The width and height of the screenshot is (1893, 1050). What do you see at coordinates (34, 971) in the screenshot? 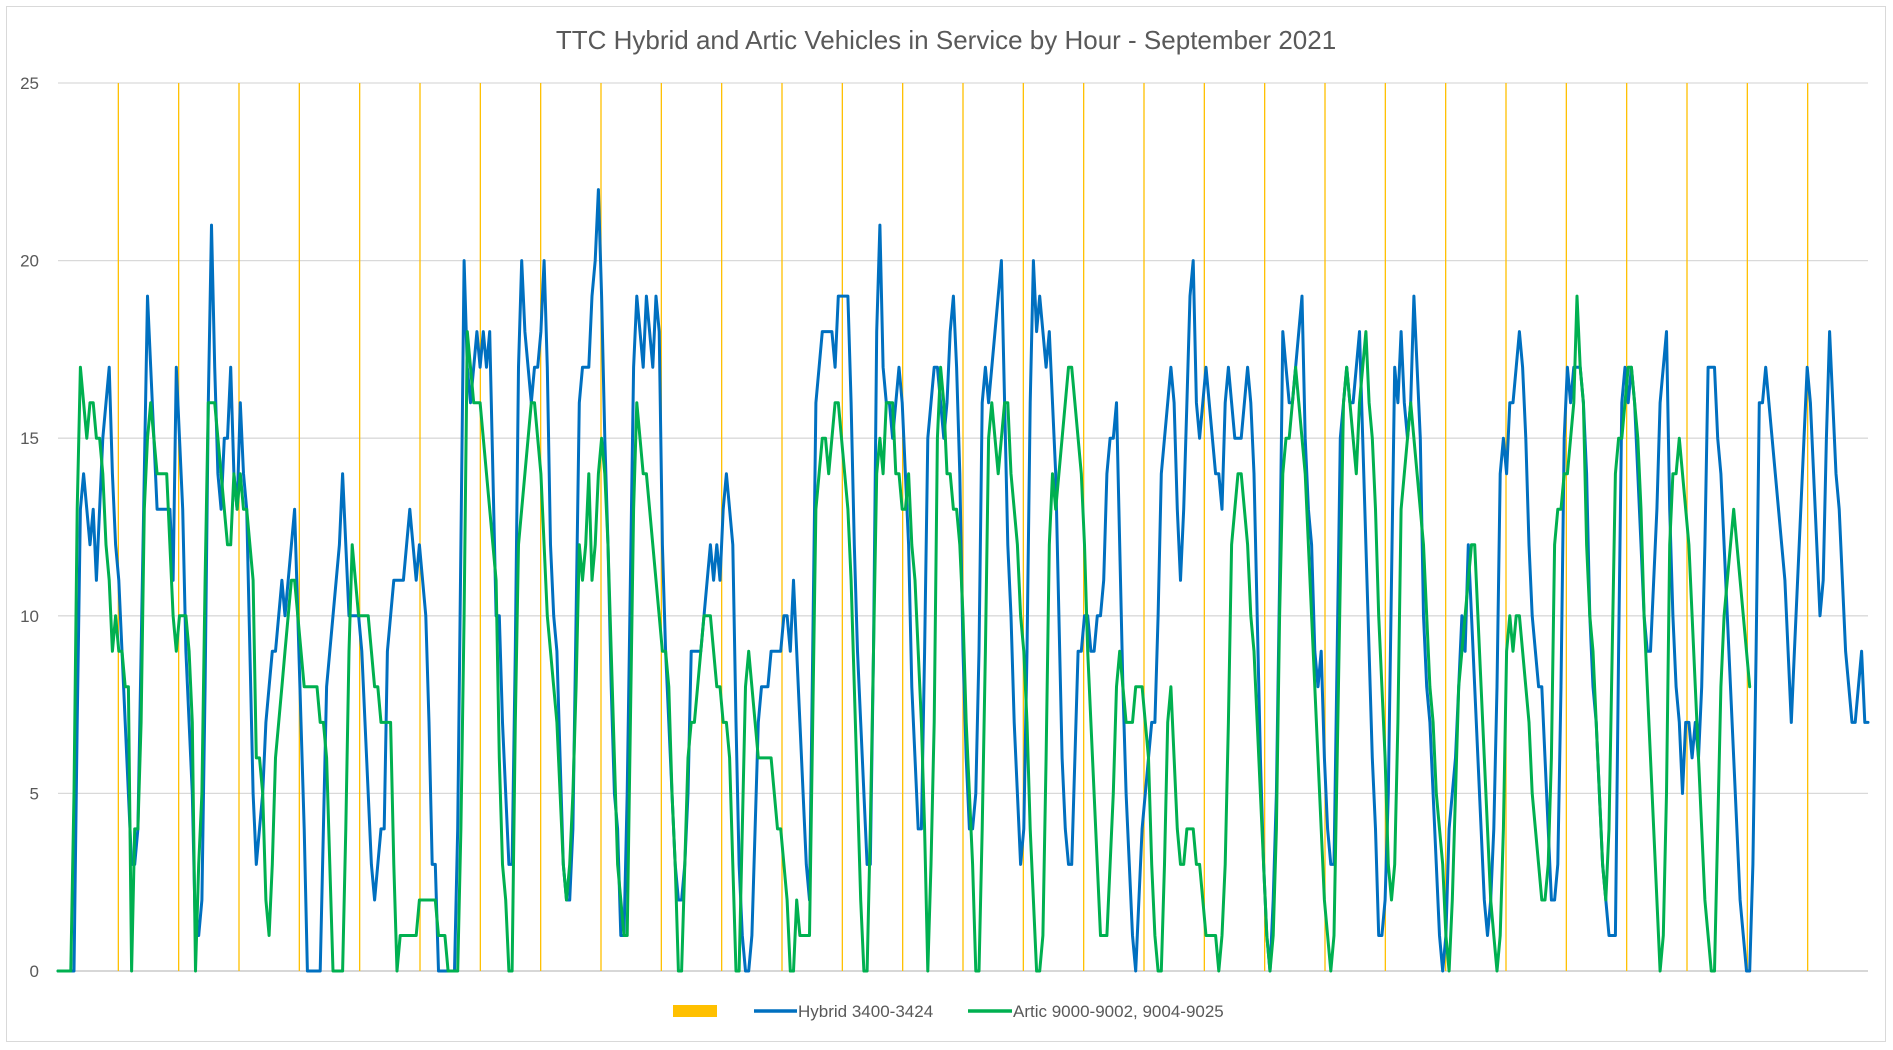
I see `y-tick-label: 0` at bounding box center [34, 971].